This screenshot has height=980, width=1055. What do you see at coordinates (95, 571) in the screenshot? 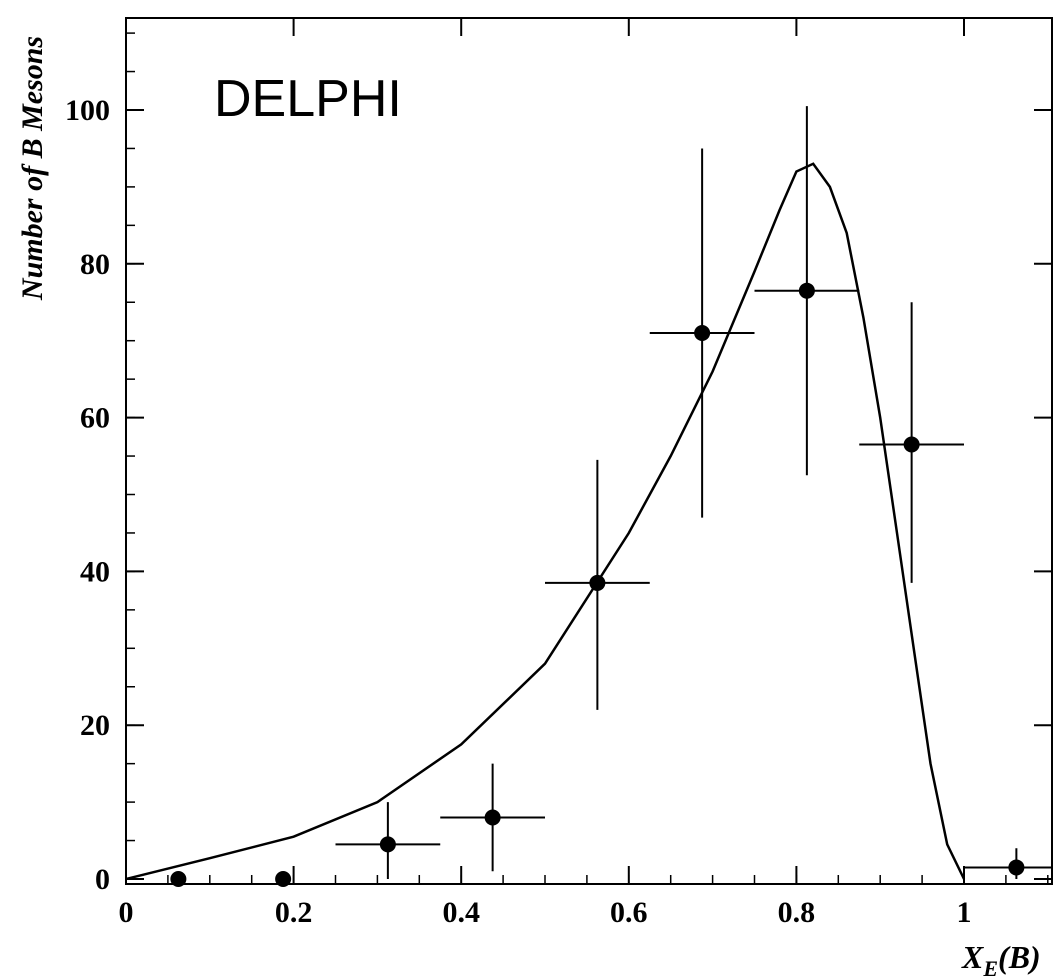
I see `y-tick-label: 40` at bounding box center [95, 571].